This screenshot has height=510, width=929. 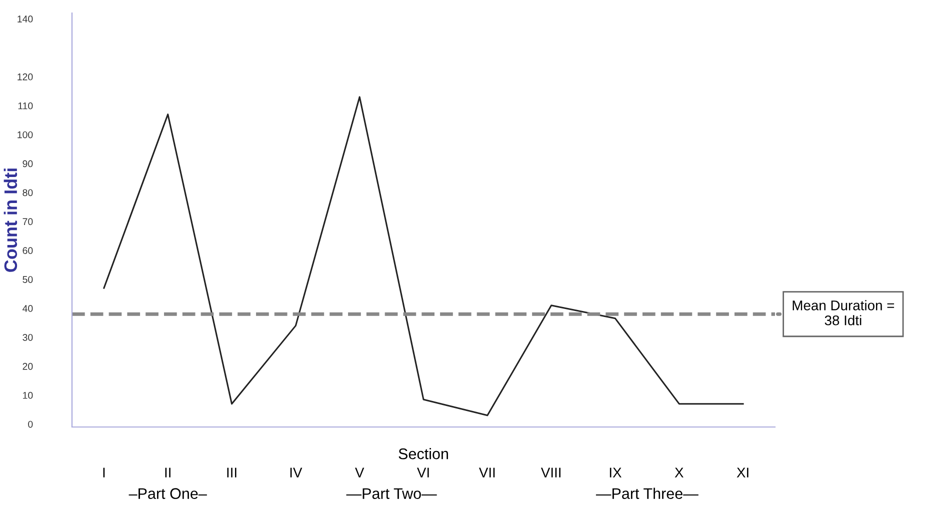 What do you see at coordinates (27, 192) in the screenshot?
I see `y-tick-label: 80` at bounding box center [27, 192].